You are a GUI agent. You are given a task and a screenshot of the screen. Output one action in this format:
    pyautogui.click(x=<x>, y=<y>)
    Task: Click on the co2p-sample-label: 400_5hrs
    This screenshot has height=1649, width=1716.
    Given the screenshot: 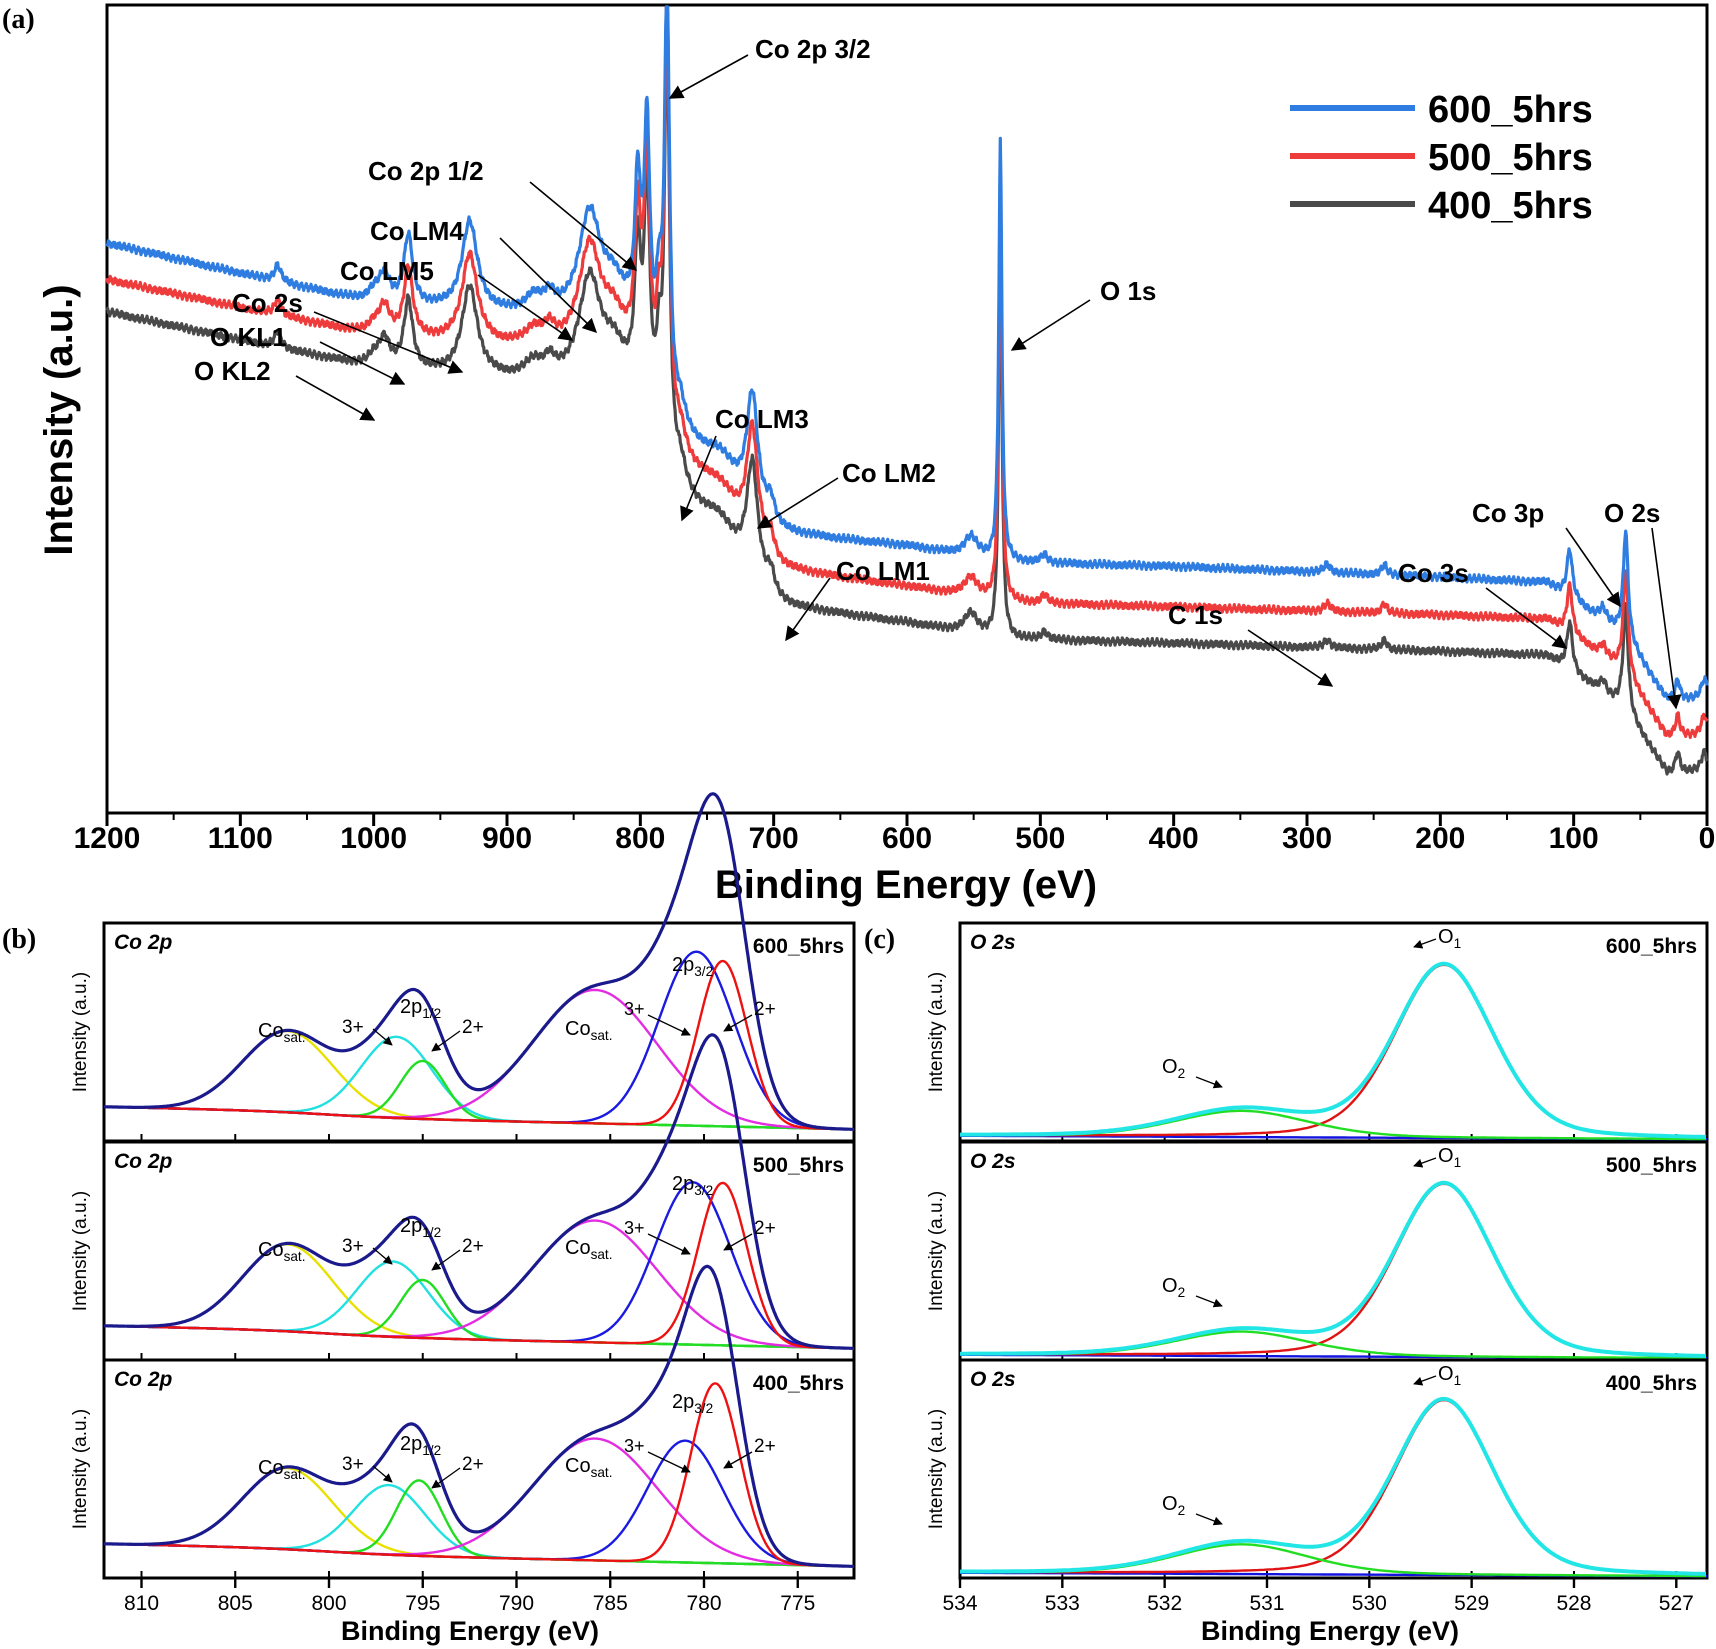 What is the action you would take?
    pyautogui.click(x=798, y=1383)
    